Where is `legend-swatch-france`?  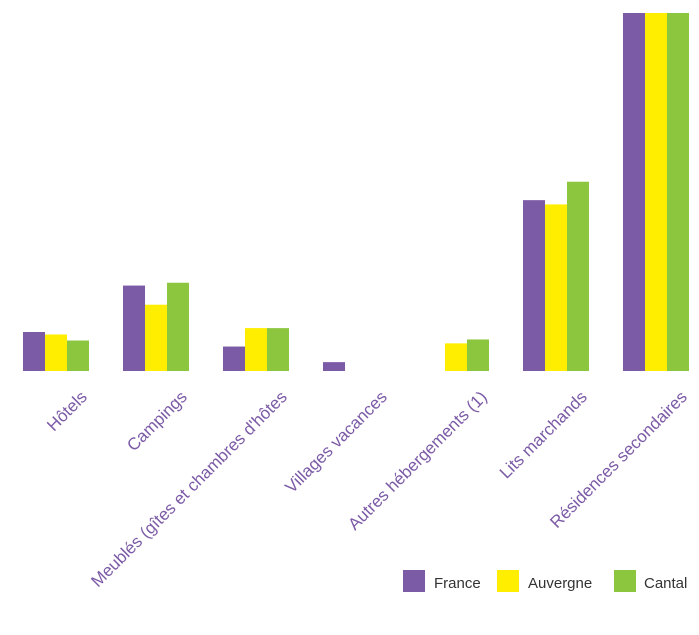
legend-swatch-france is located at coordinates (414, 581).